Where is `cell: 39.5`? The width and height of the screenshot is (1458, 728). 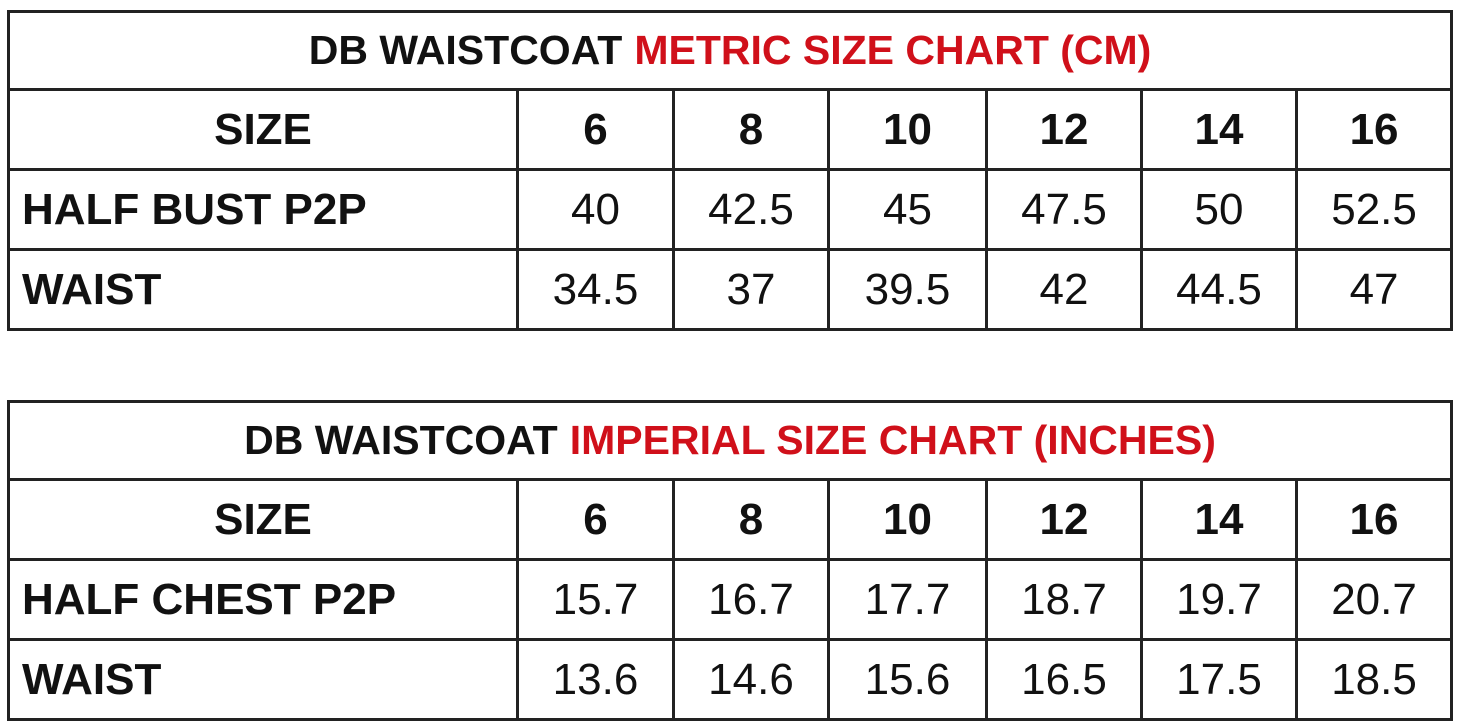 cell: 39.5 is located at coordinates (907, 289).